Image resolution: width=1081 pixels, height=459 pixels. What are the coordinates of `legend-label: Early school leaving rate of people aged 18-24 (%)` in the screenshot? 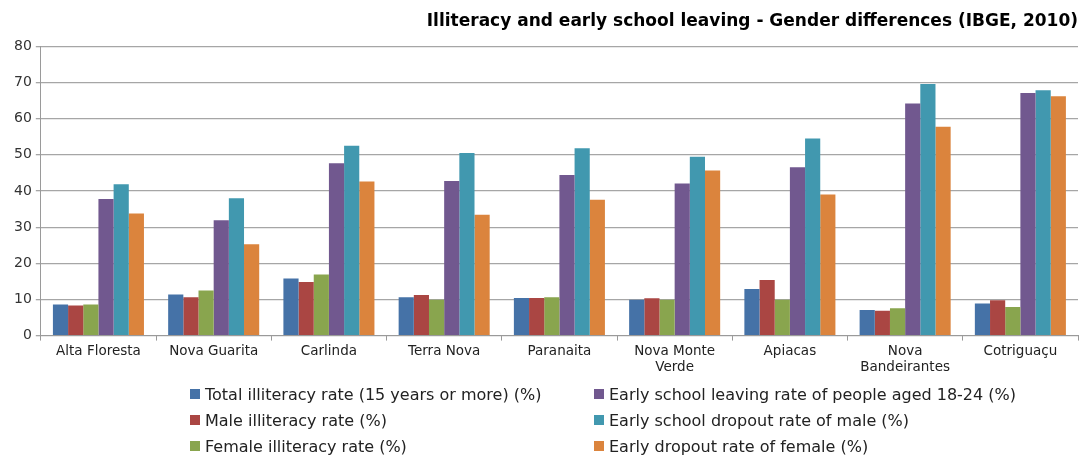 It's located at (812, 394).